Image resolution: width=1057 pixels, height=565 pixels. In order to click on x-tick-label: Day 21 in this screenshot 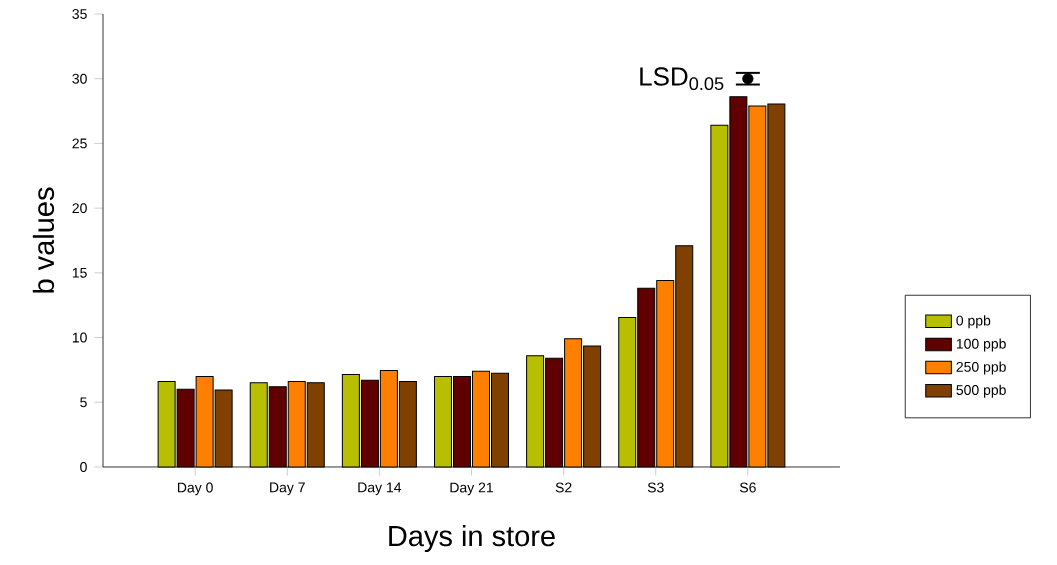, I will do `click(471, 489)`.